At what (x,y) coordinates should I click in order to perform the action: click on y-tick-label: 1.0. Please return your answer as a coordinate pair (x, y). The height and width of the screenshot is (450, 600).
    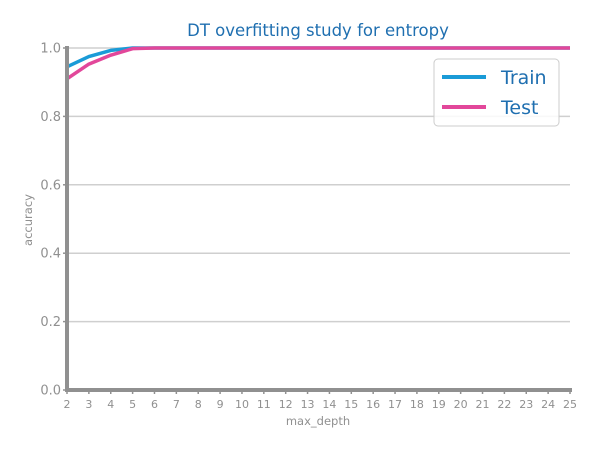
    Looking at the image, I should click on (50, 49).